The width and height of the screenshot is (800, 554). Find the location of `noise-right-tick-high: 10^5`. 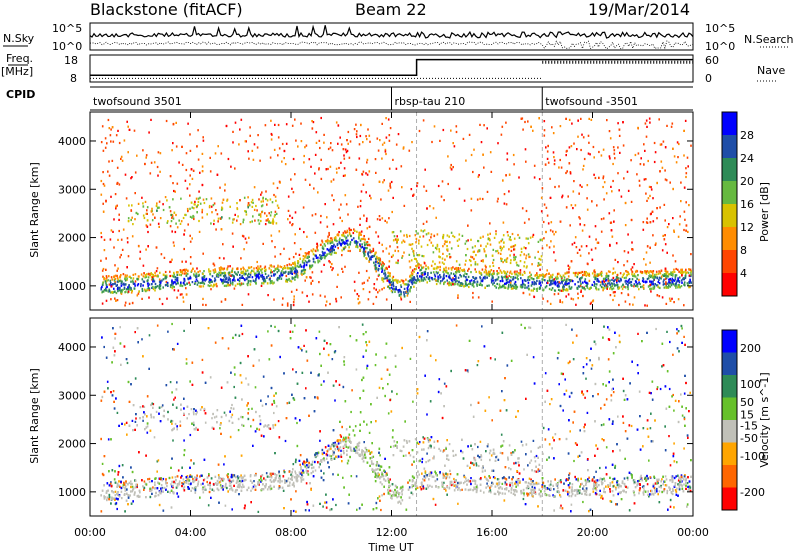

noise-right-tick-high: 10^5 is located at coordinates (720, 28).